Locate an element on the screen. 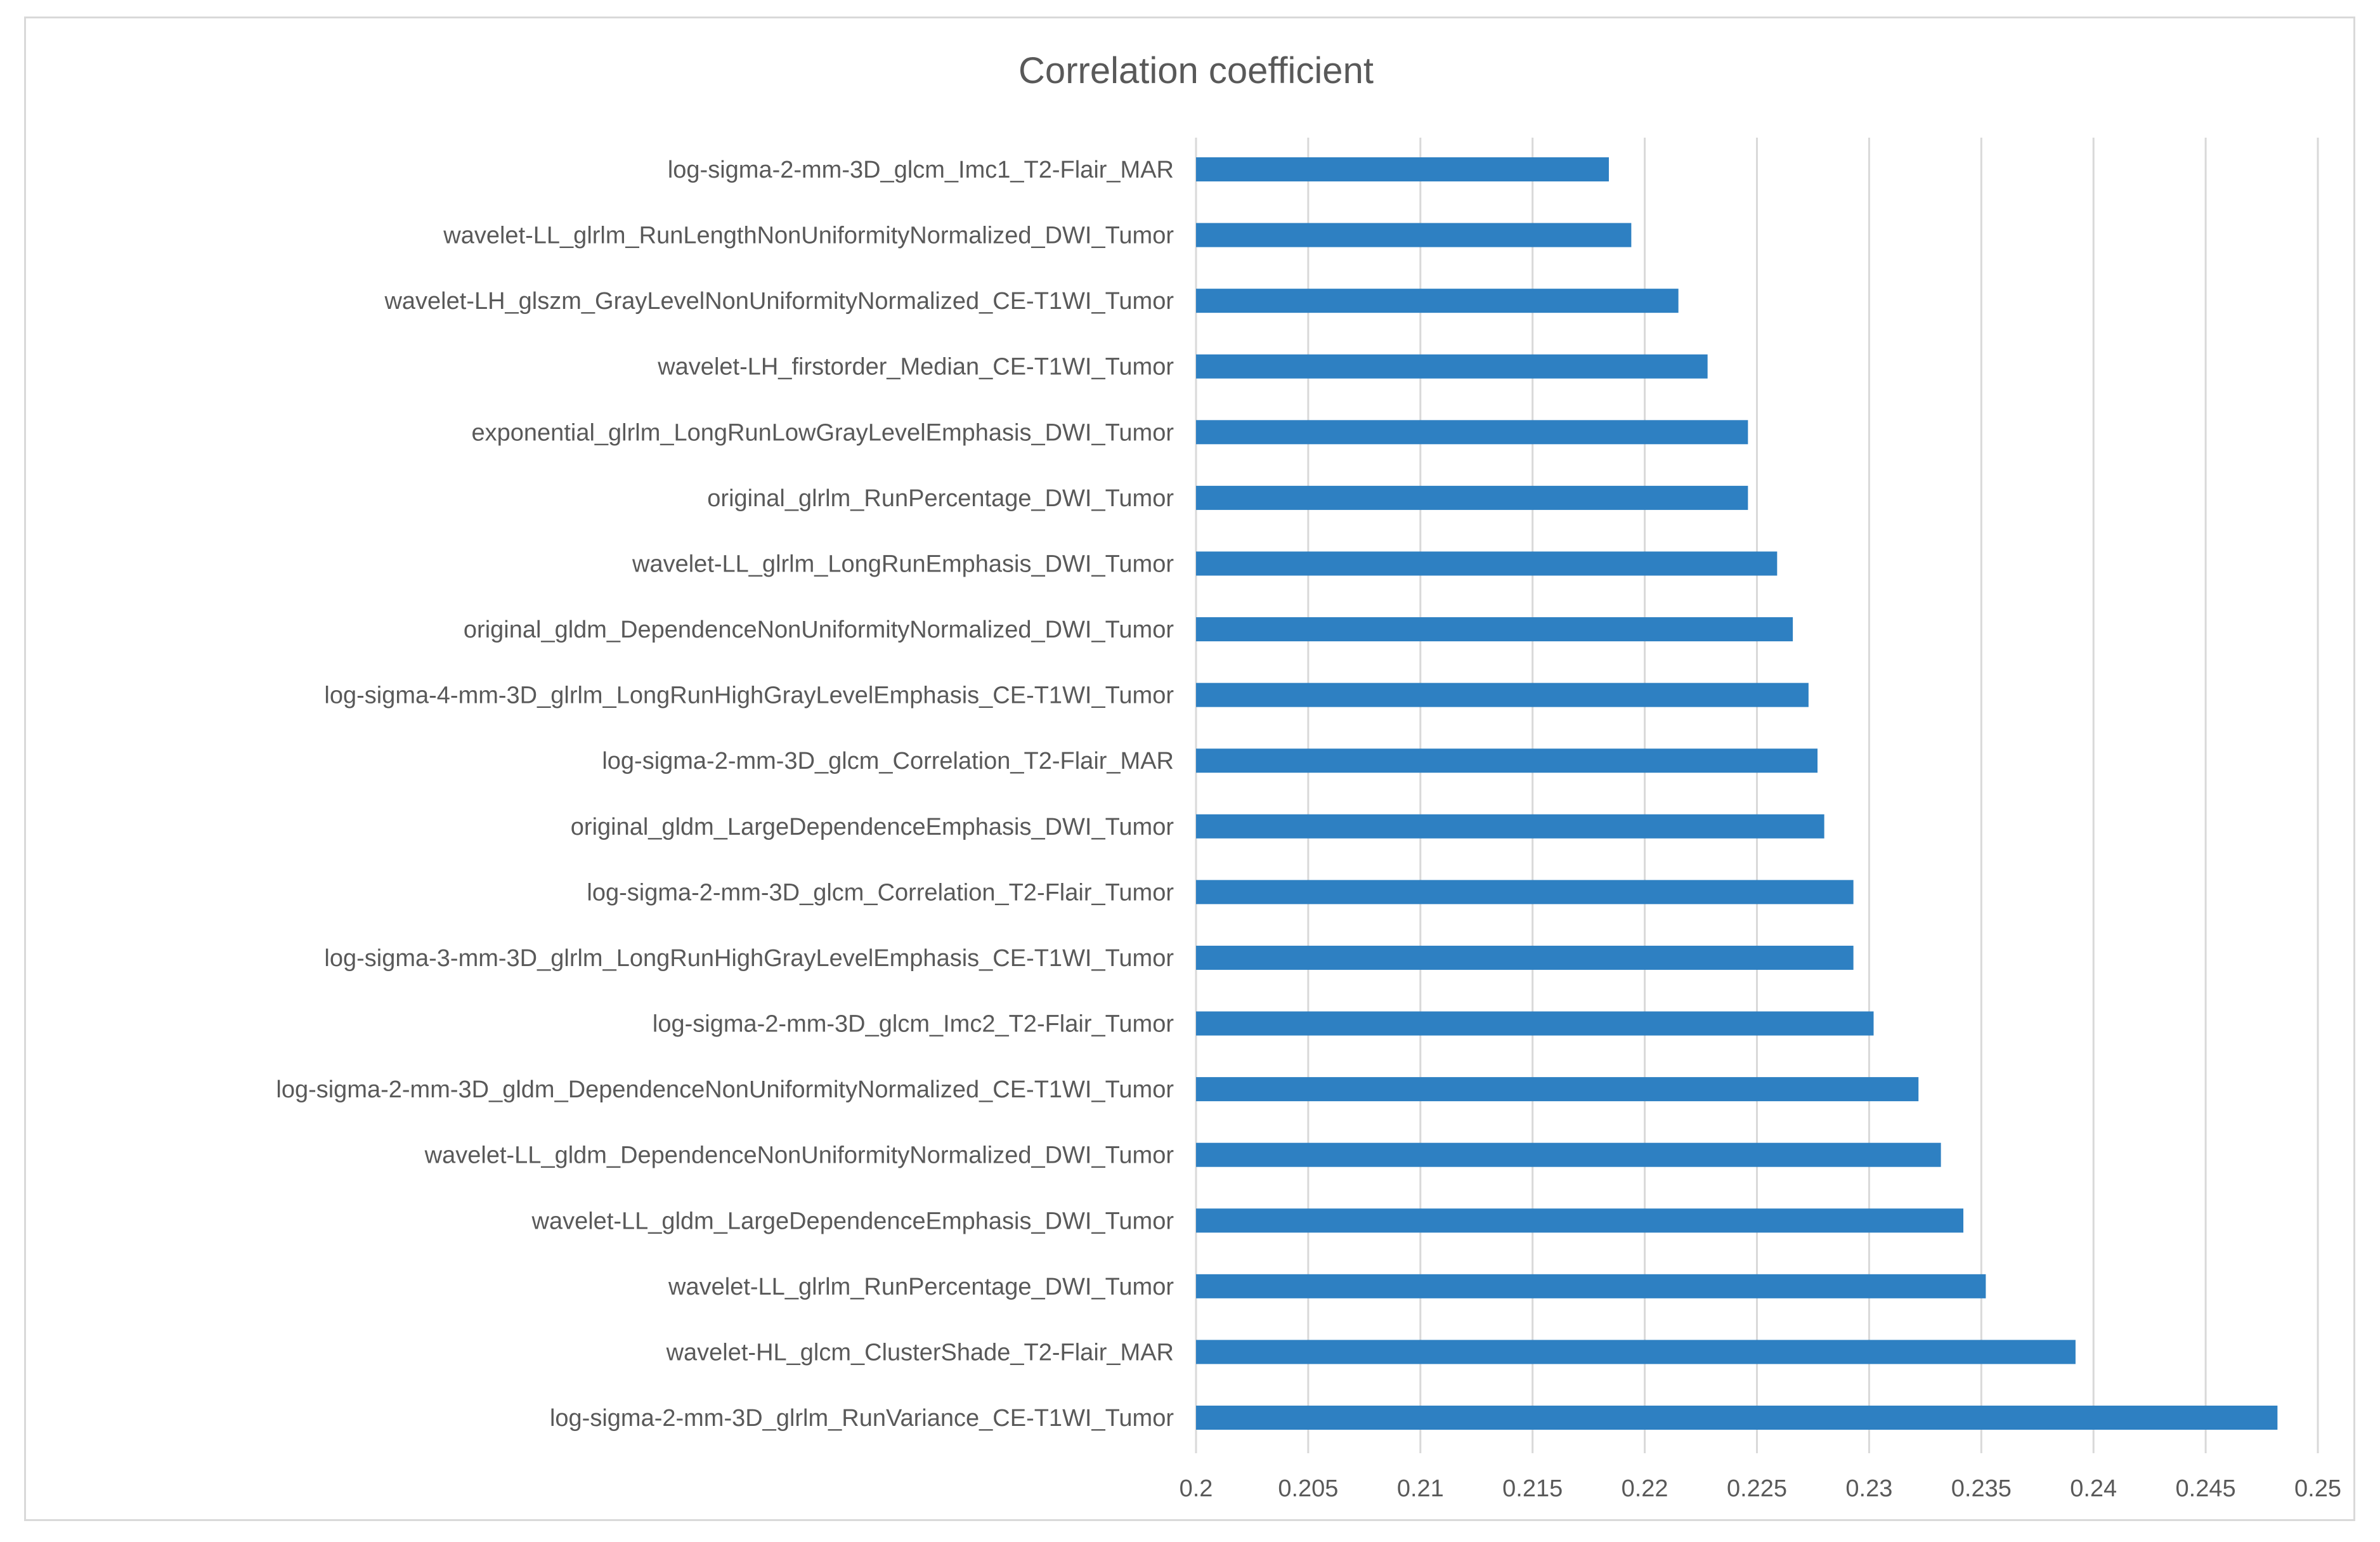 Image resolution: width=2380 pixels, height=1542 pixels. x-tick-label: 0.215 is located at coordinates (1532, 1488).